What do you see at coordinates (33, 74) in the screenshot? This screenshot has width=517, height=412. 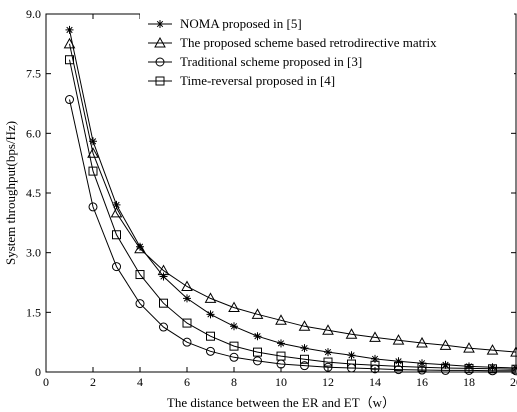 I see `y-tick-label: 7.5` at bounding box center [33, 74].